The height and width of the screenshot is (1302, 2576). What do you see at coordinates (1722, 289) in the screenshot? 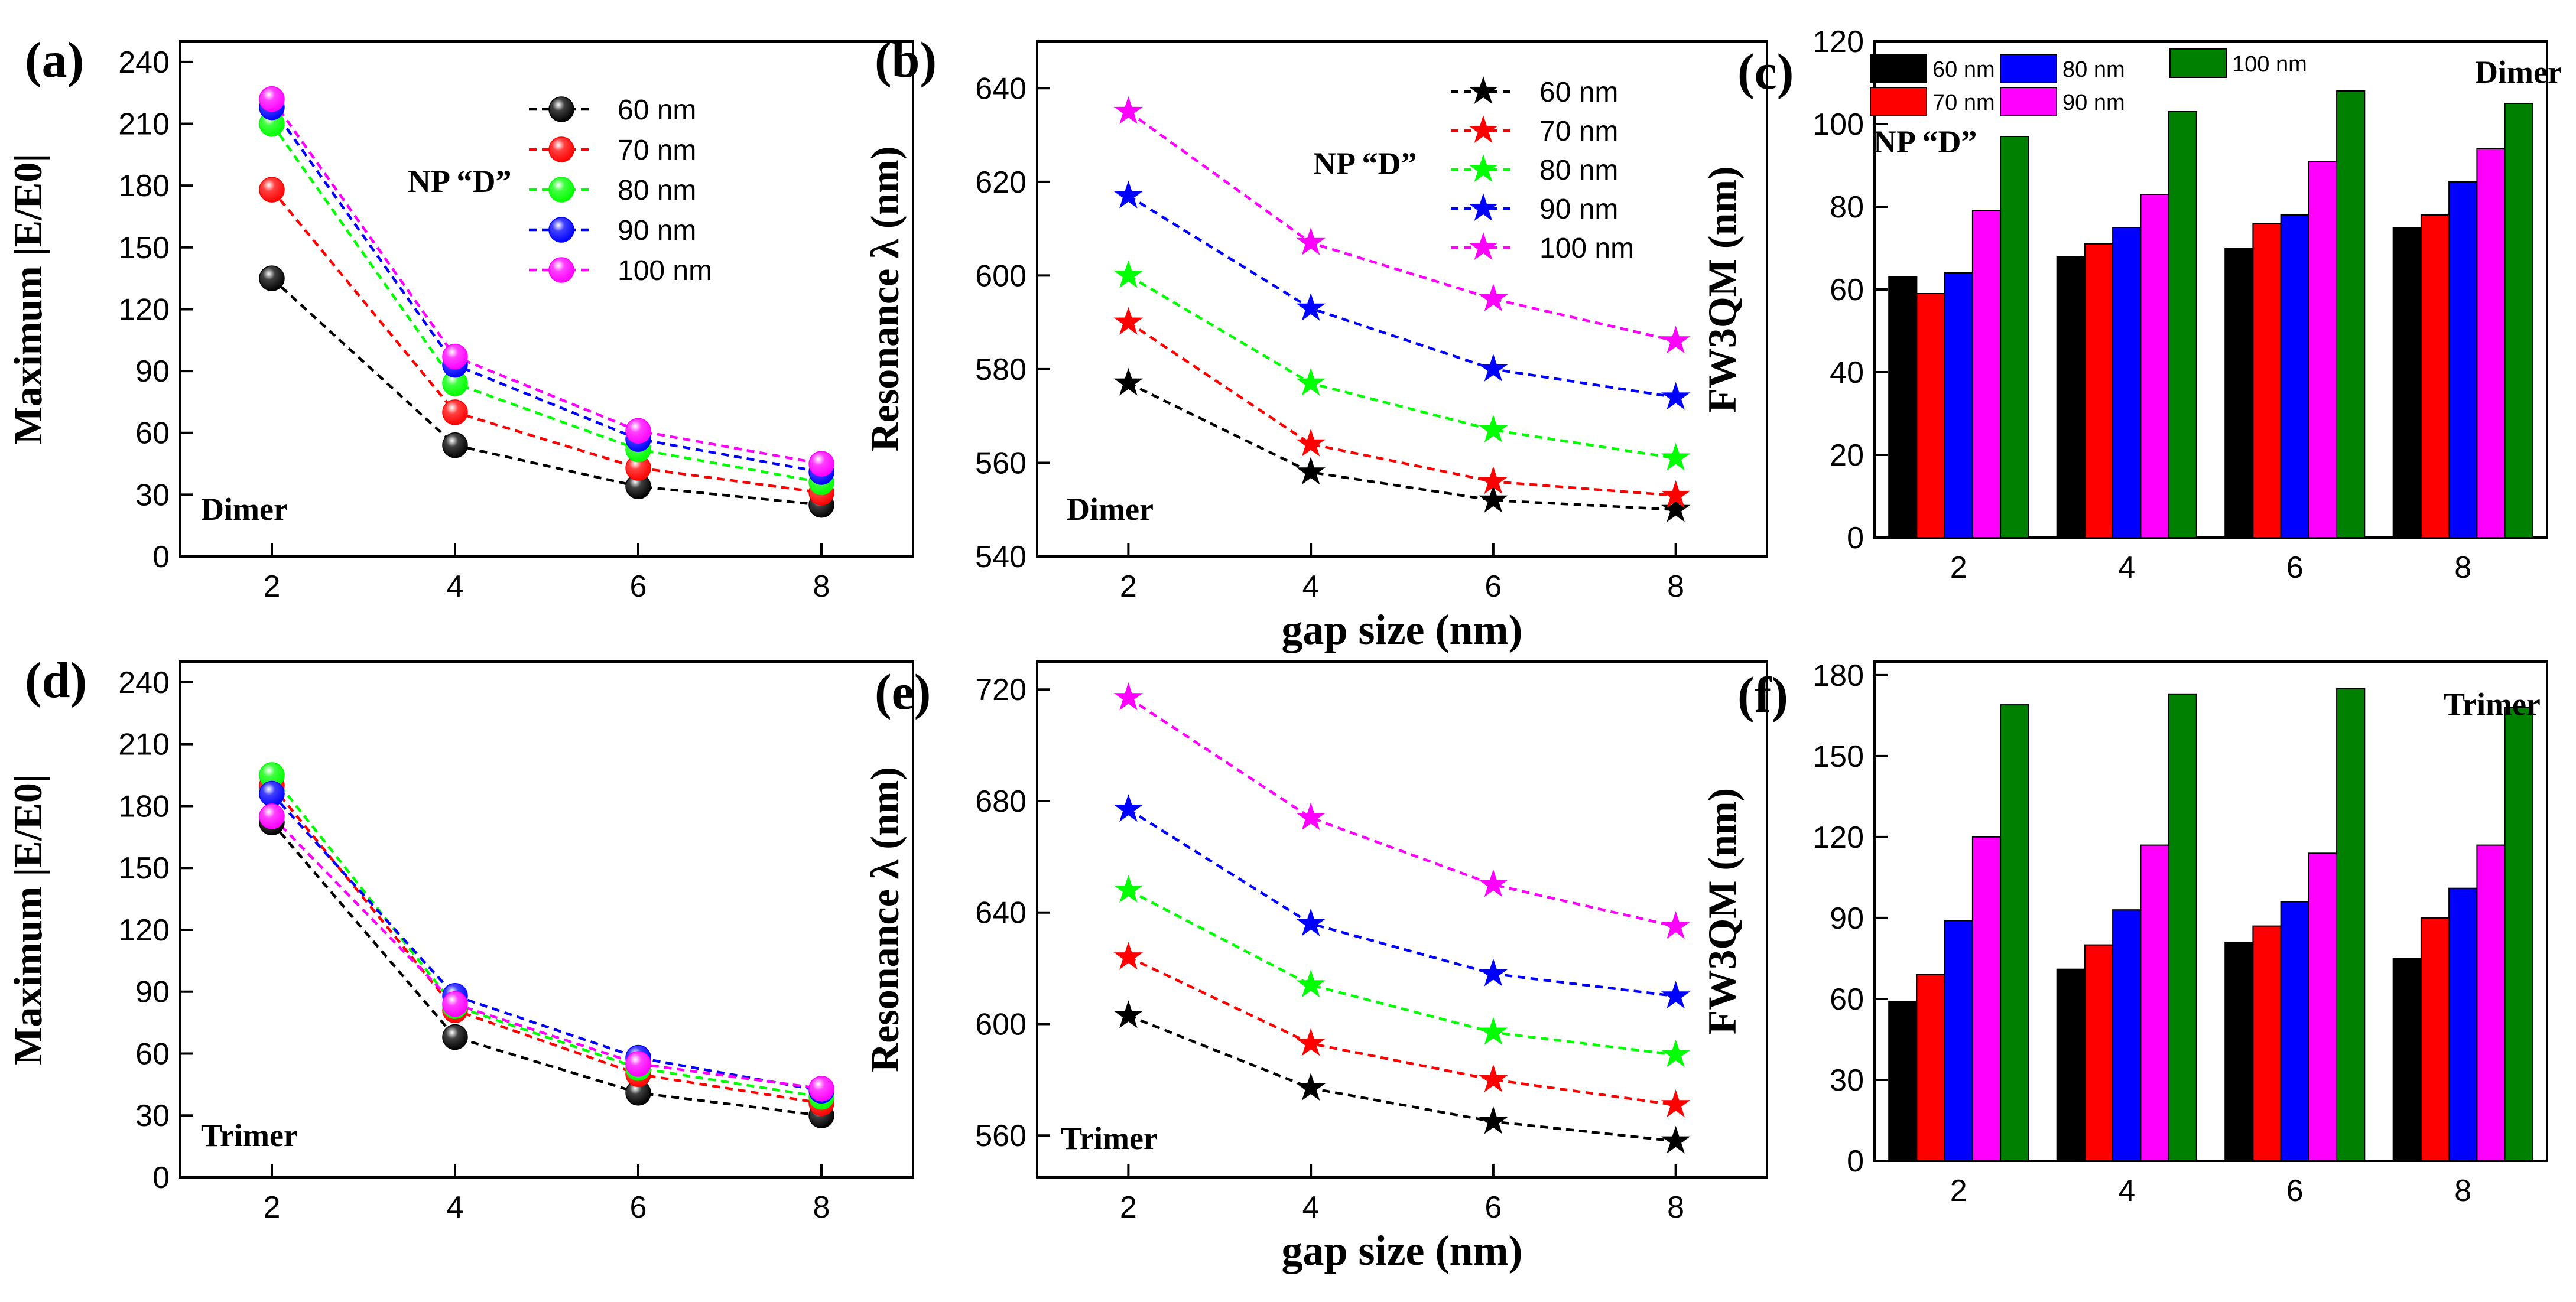
I see `y-axis-title: FW3QM (nm)` at bounding box center [1722, 289].